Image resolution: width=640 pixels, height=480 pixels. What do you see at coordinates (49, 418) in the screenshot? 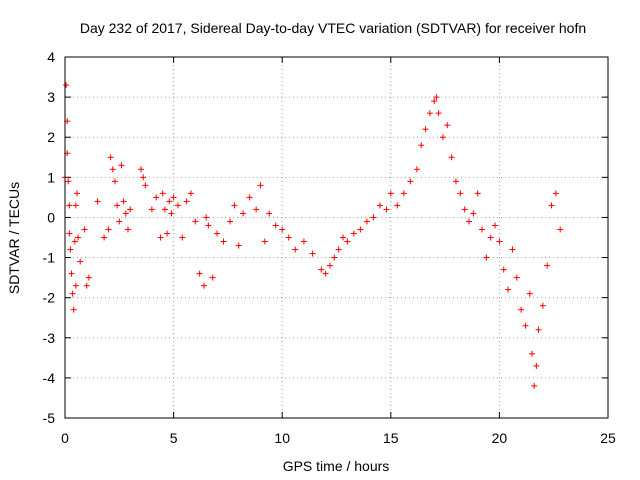
I see `y-tick-label: -5` at bounding box center [49, 418].